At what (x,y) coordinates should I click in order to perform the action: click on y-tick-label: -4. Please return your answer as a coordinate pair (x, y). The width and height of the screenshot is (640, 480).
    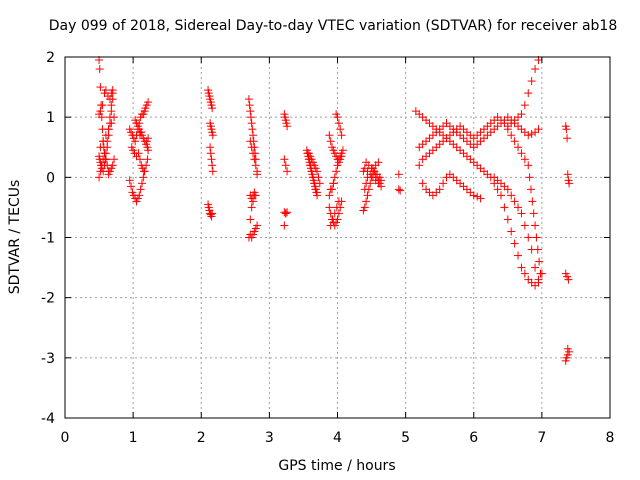
    Looking at the image, I should click on (48, 419).